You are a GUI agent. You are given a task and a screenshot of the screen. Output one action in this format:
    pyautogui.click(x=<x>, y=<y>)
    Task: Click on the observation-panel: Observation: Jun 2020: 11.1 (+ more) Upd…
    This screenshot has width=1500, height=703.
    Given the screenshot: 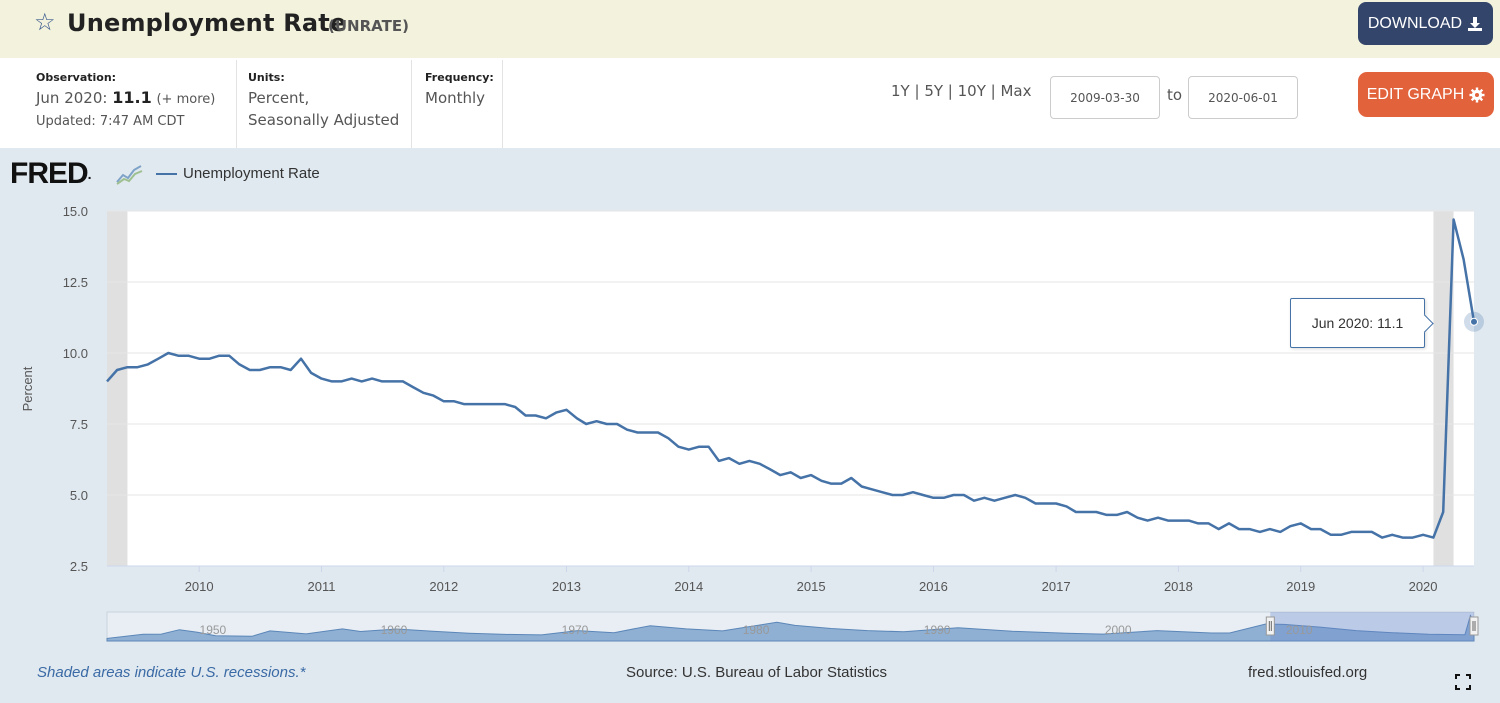 What is the action you would take?
    pyautogui.click(x=136, y=104)
    